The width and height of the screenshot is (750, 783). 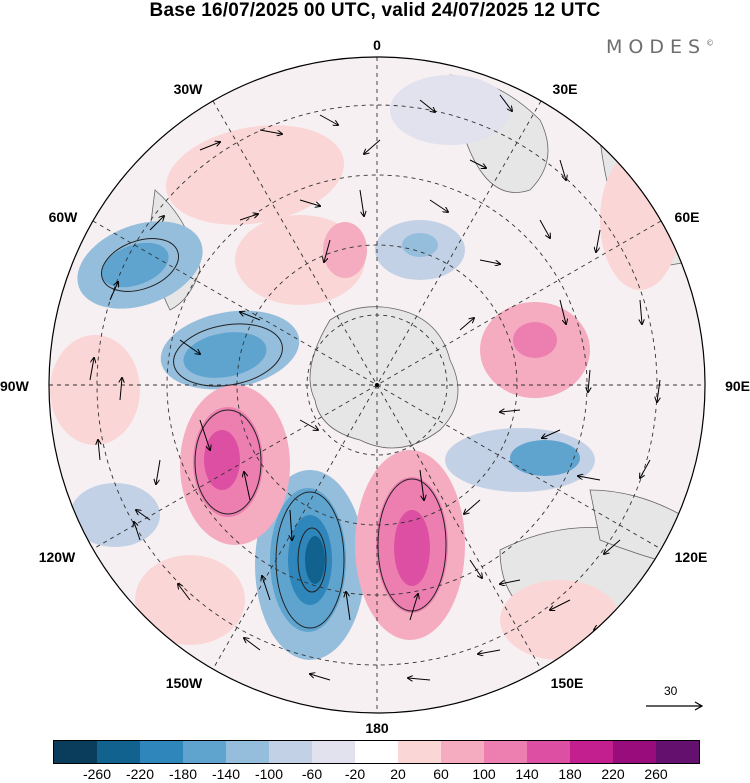 What do you see at coordinates (15, 386) in the screenshot?
I see `lon-label-90w: 90W` at bounding box center [15, 386].